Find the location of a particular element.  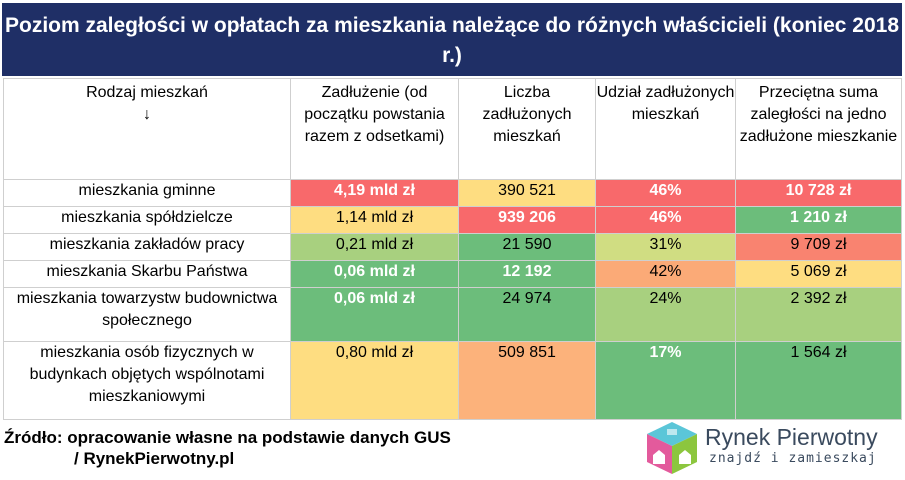

debt-cell: 1,14 mld zł is located at coordinates (374, 220).